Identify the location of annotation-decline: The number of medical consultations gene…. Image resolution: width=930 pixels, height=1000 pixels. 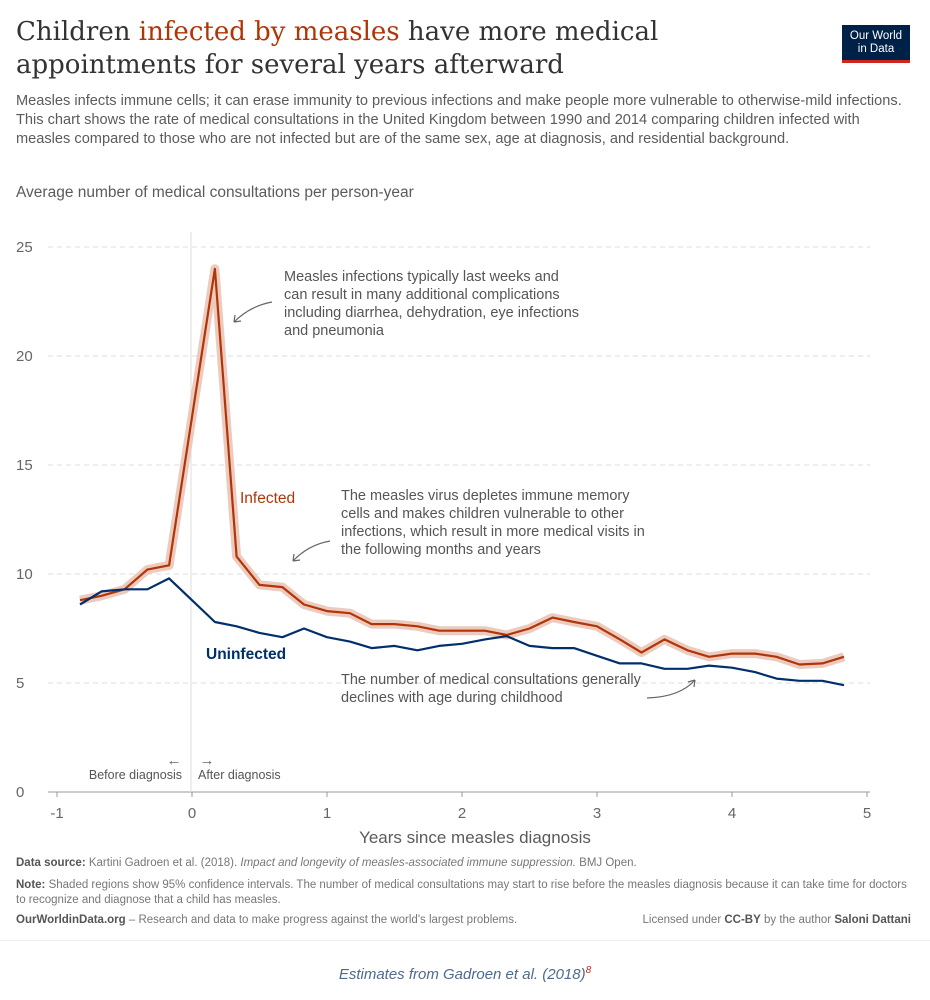
(491, 689).